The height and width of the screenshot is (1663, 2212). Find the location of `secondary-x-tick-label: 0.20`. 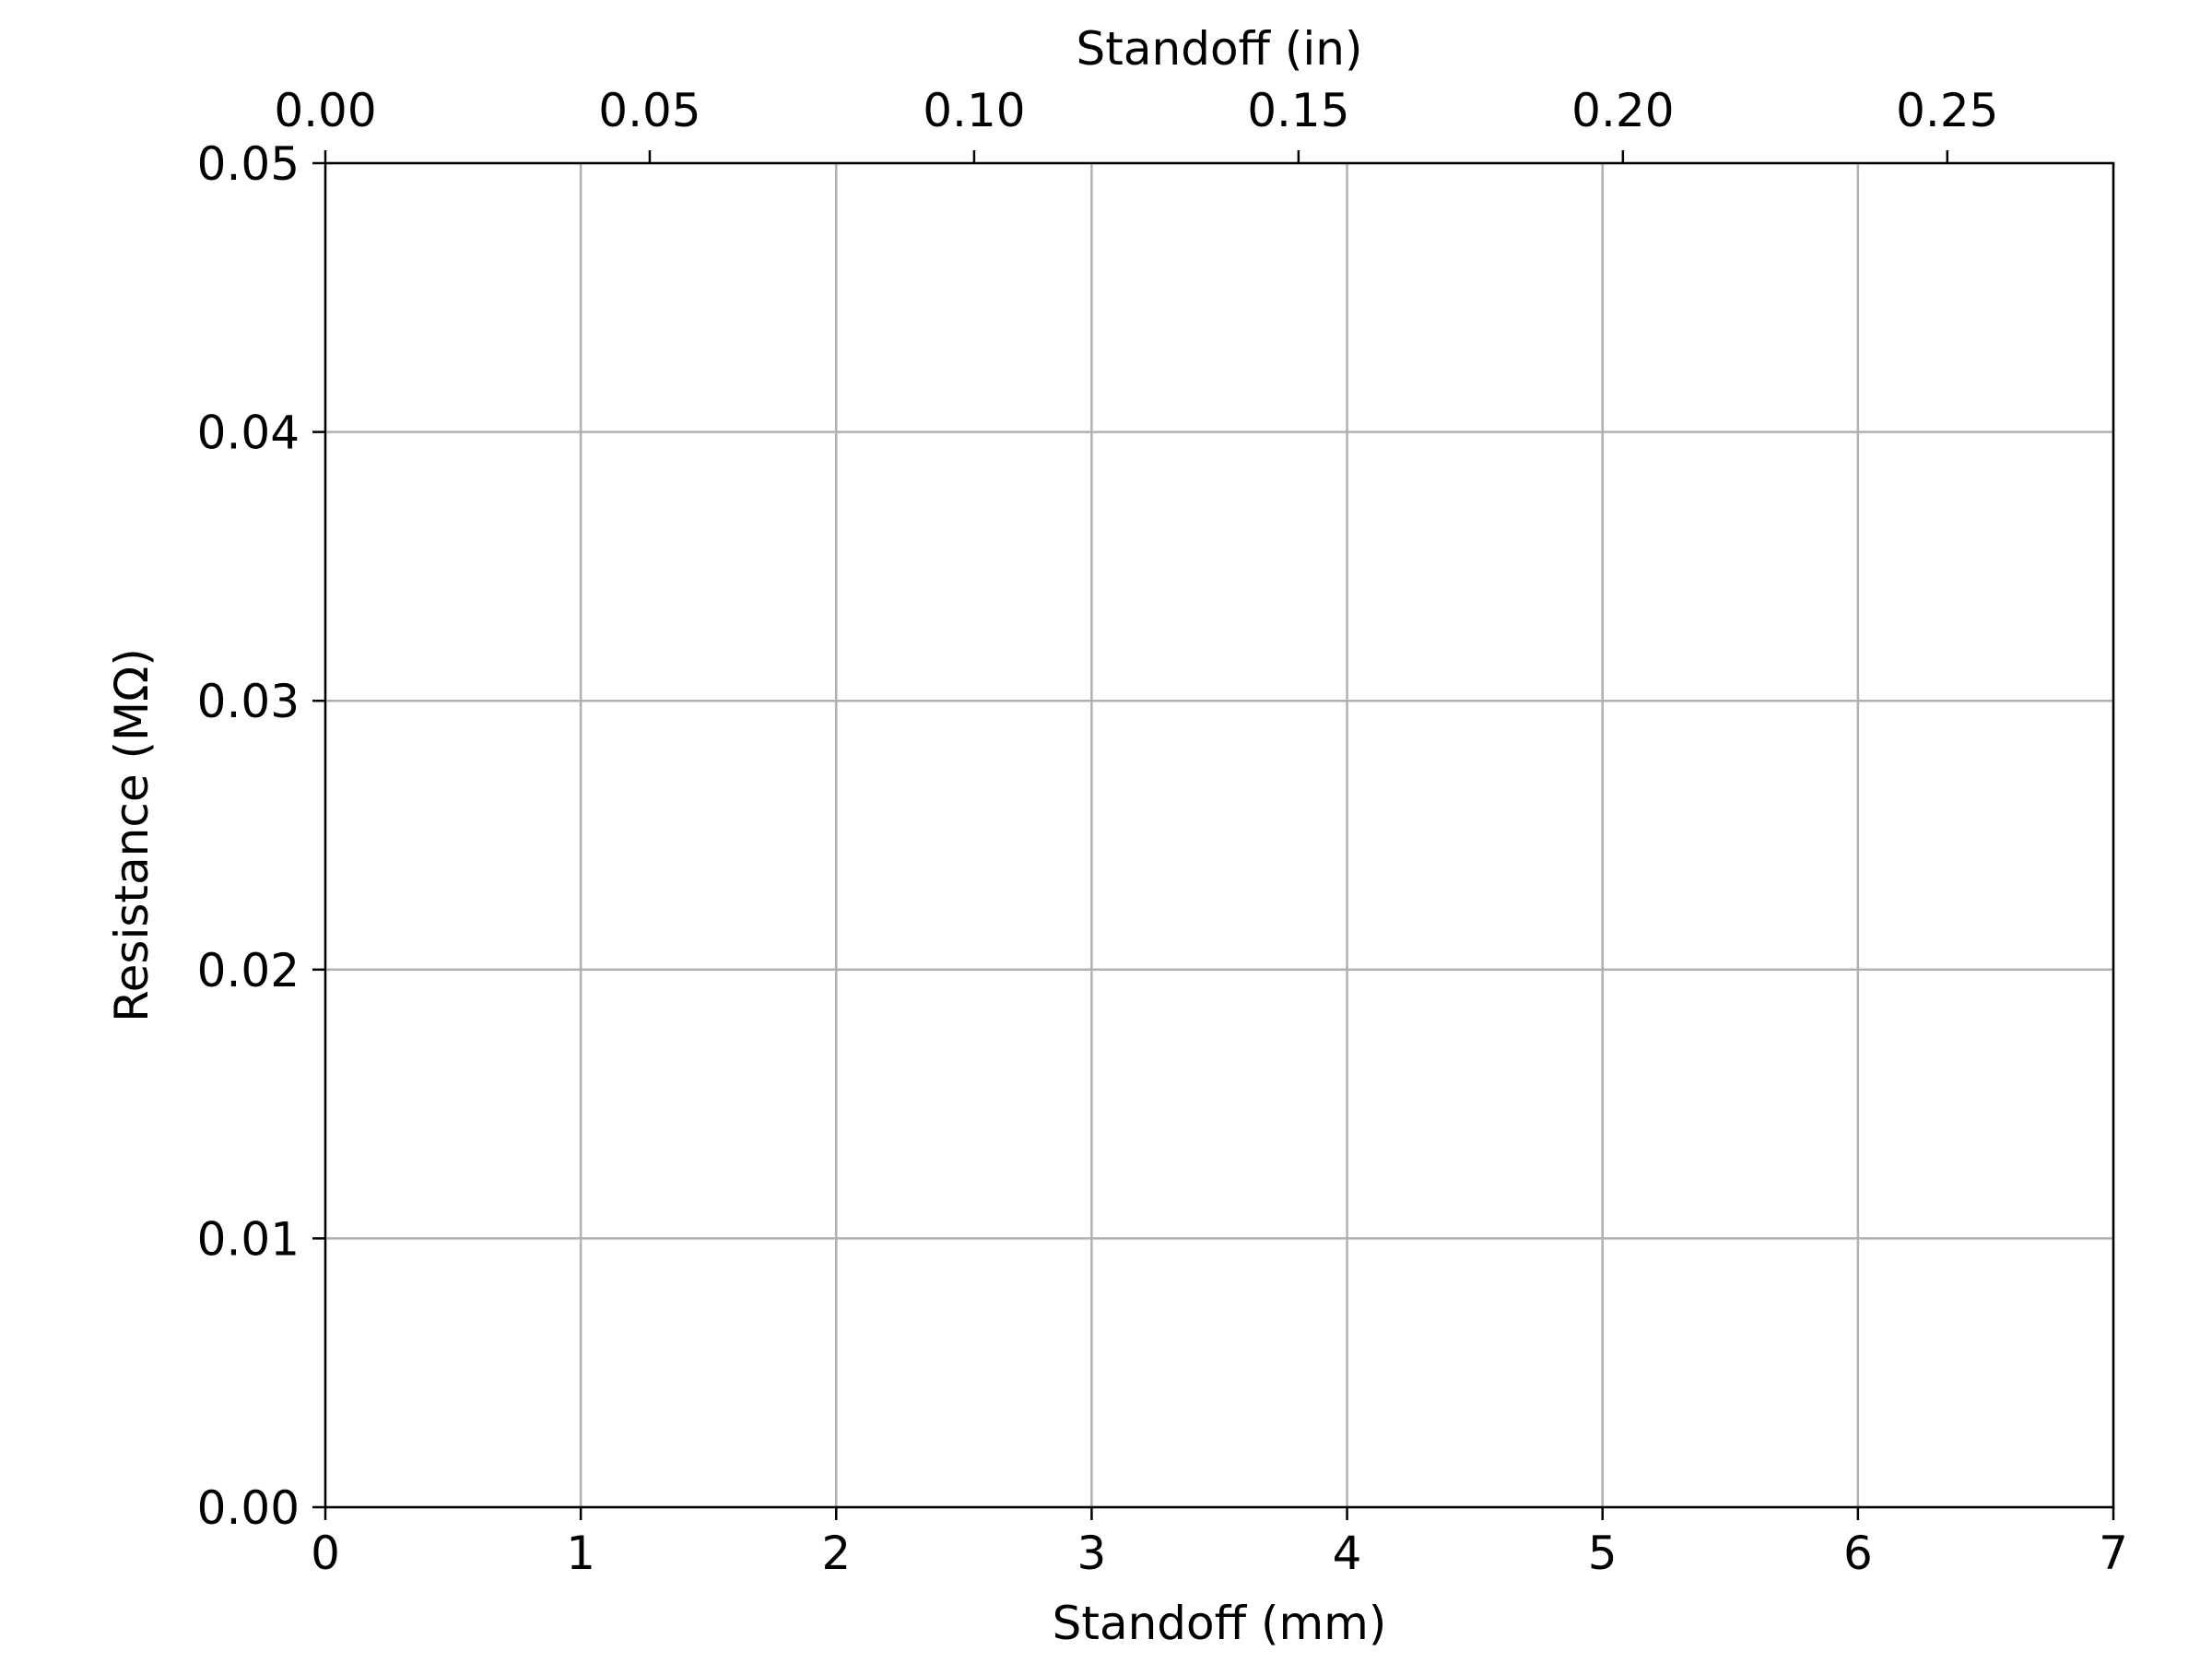

secondary-x-tick-label: 0.20 is located at coordinates (1622, 110).